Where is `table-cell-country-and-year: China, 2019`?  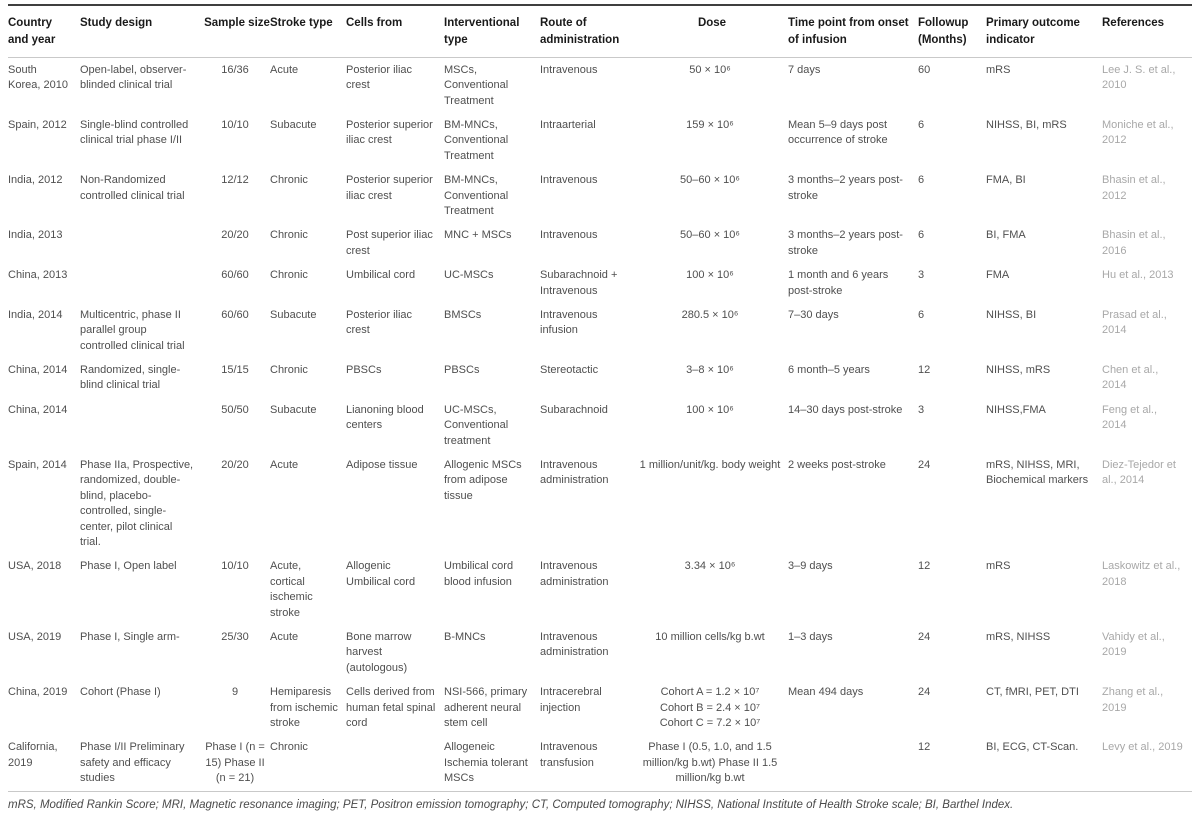 table-cell-country-and-year: China, 2019 is located at coordinates (38, 692).